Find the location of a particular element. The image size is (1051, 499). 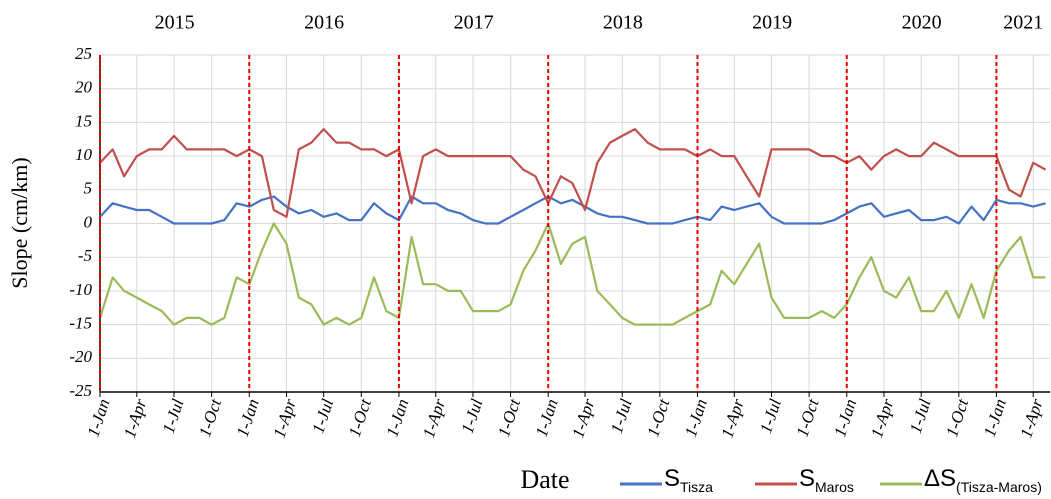

y-tick-label: 15 is located at coordinates (83, 120).